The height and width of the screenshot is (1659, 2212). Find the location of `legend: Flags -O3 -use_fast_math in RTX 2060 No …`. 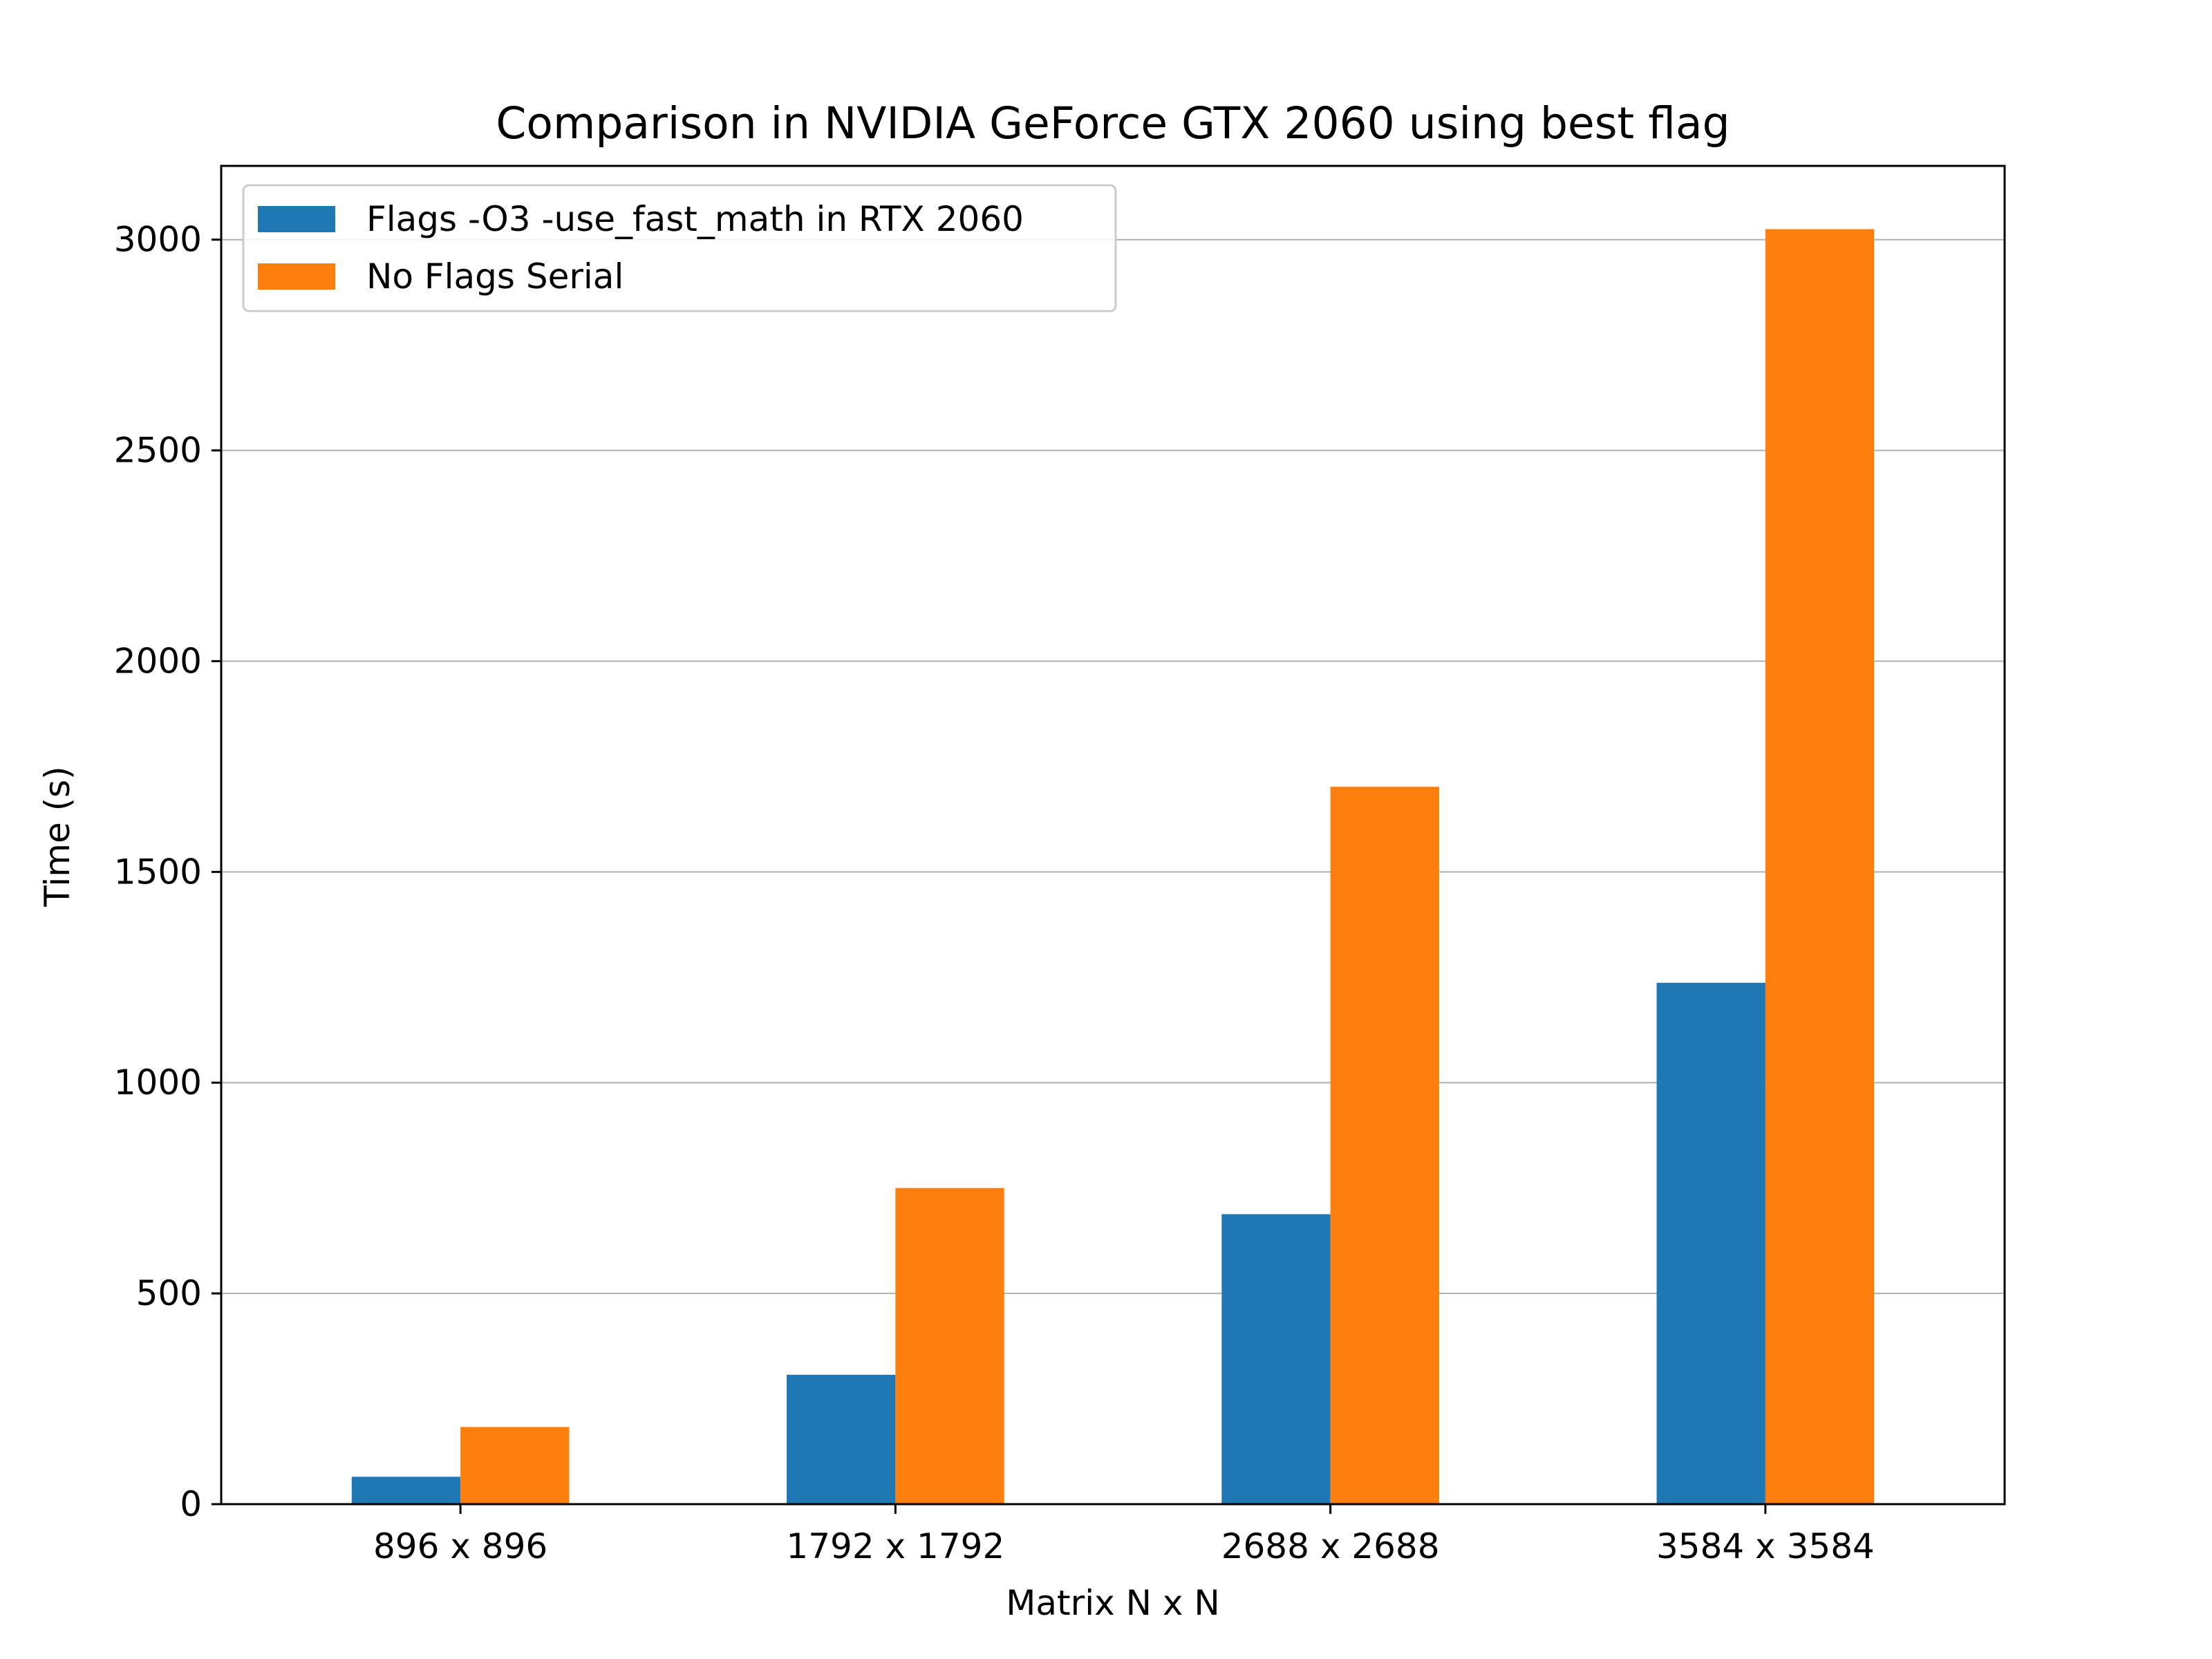

legend: Flags -O3 -use_fast_math in RTX 2060 No … is located at coordinates (679, 248).